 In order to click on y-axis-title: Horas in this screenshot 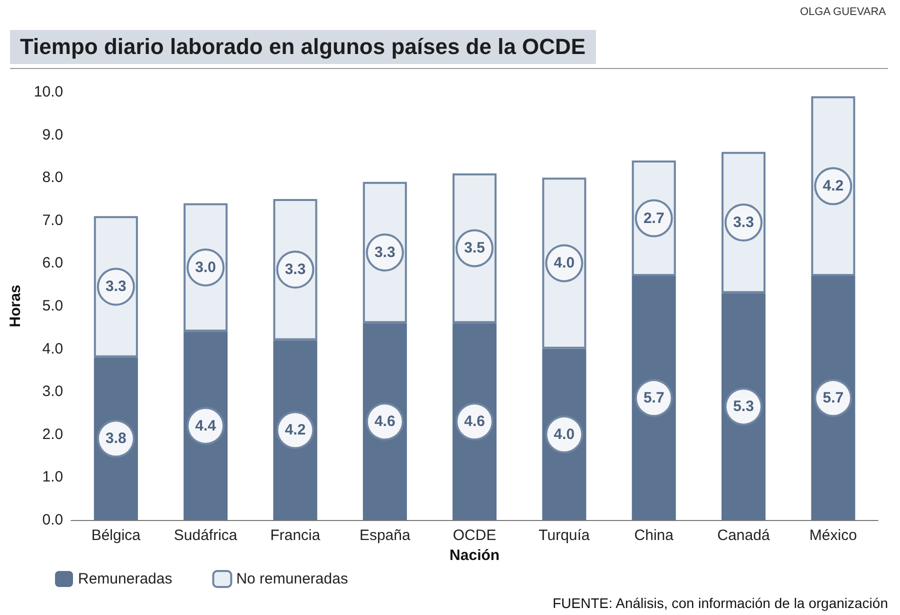, I will do `click(15, 306)`.